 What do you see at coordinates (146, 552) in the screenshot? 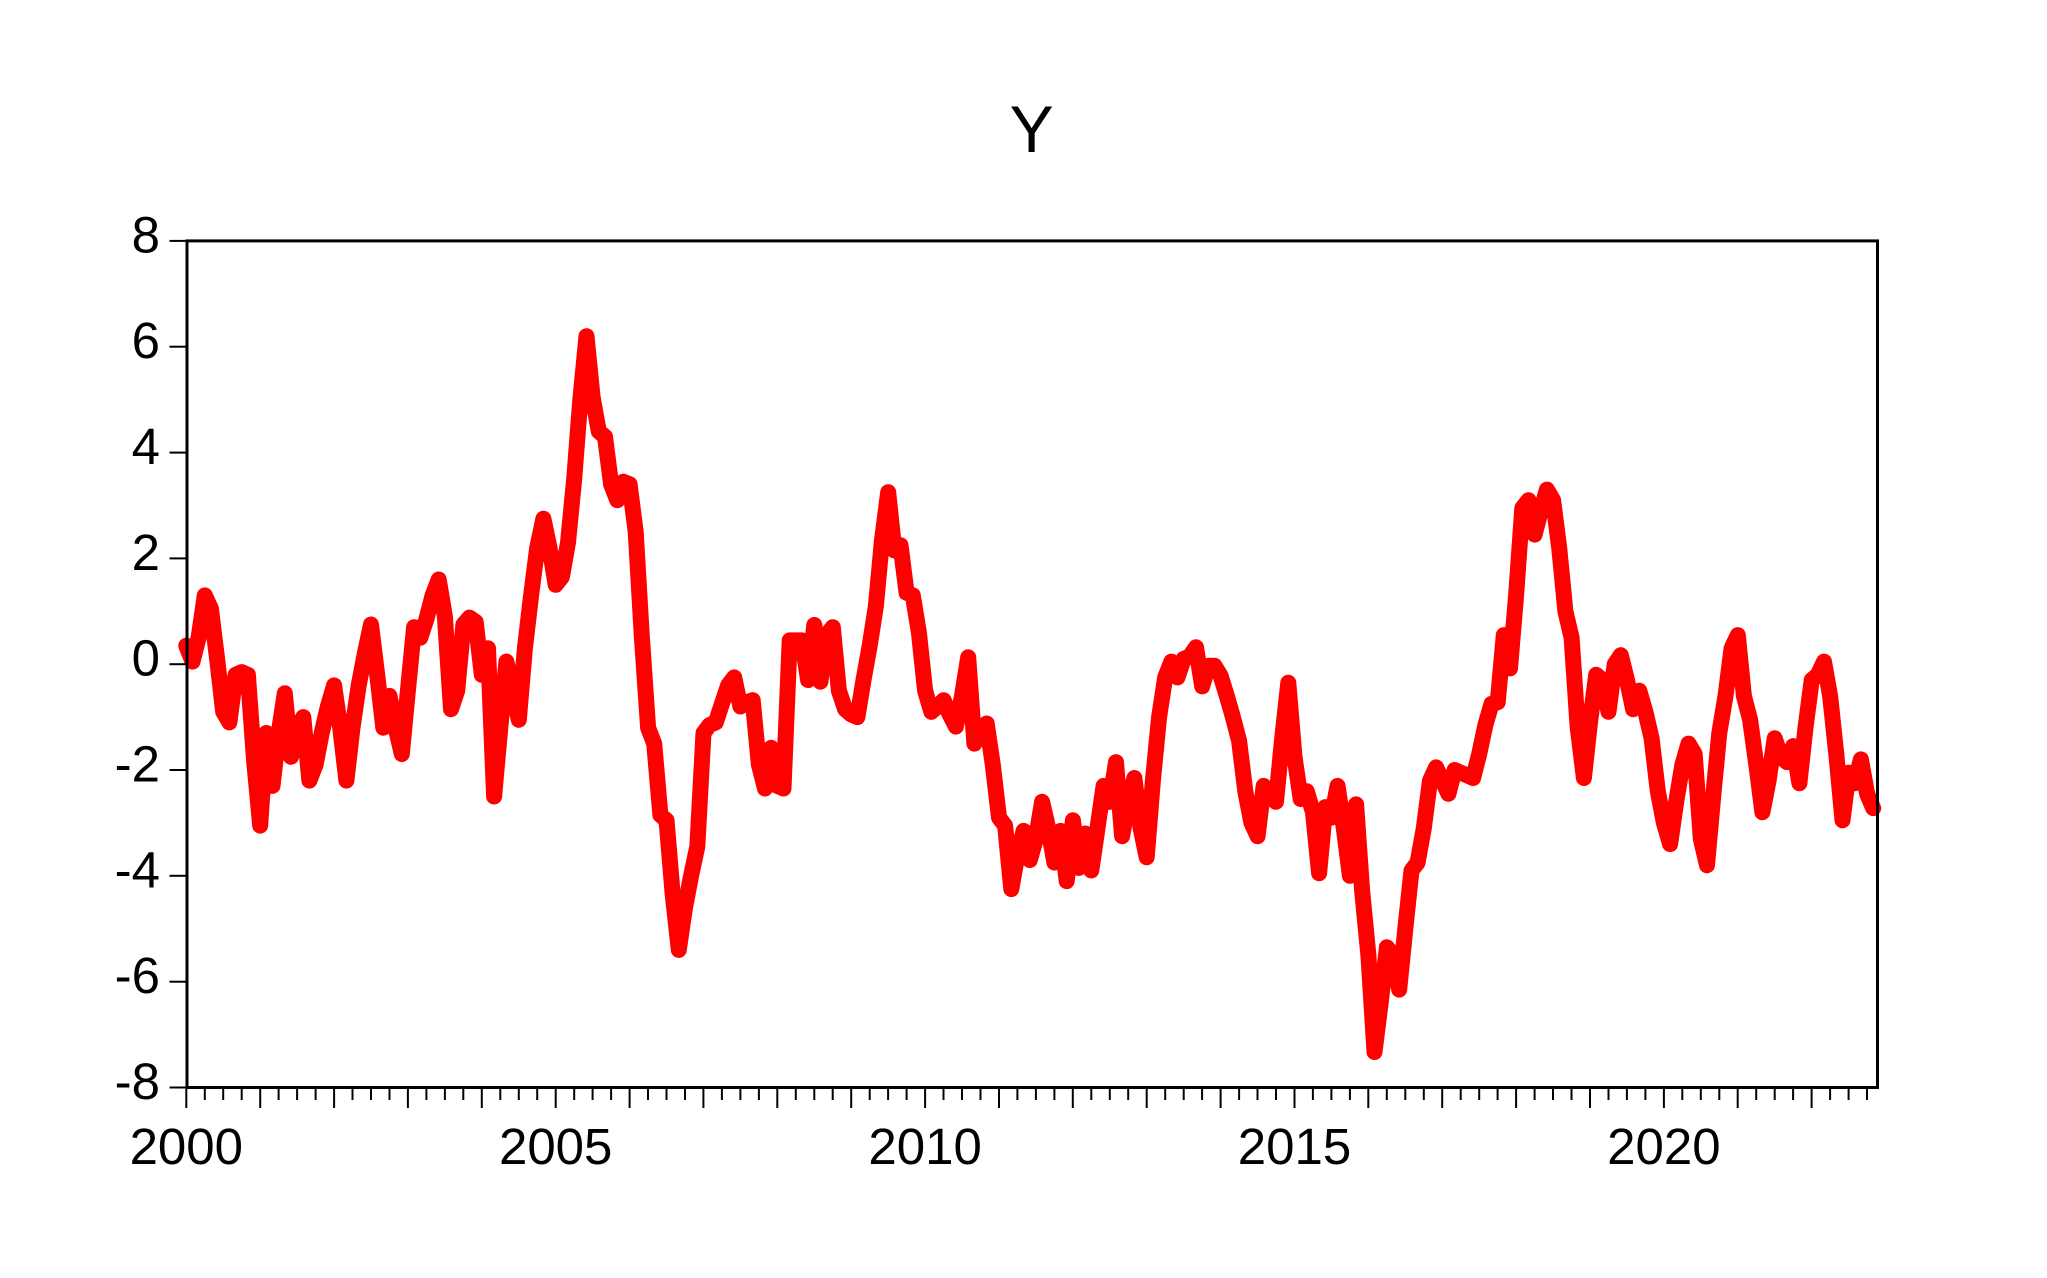
I see `svg-text: 2` at bounding box center [146, 552].